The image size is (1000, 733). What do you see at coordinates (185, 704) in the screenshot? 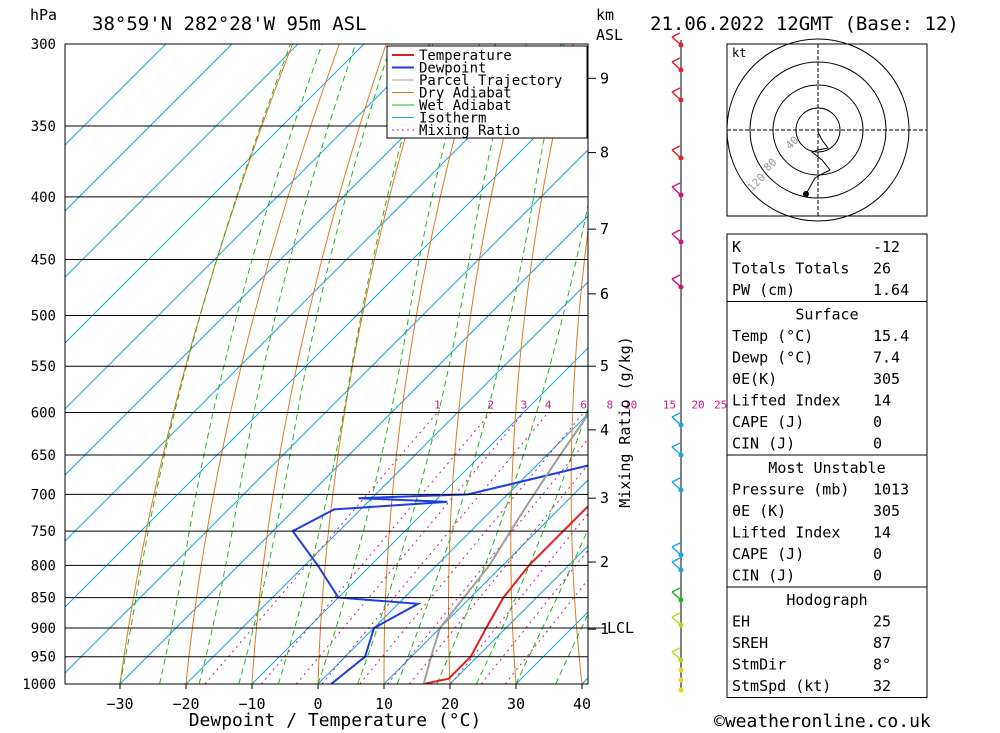
I see `temperature-tick-label: −20` at bounding box center [185, 704].